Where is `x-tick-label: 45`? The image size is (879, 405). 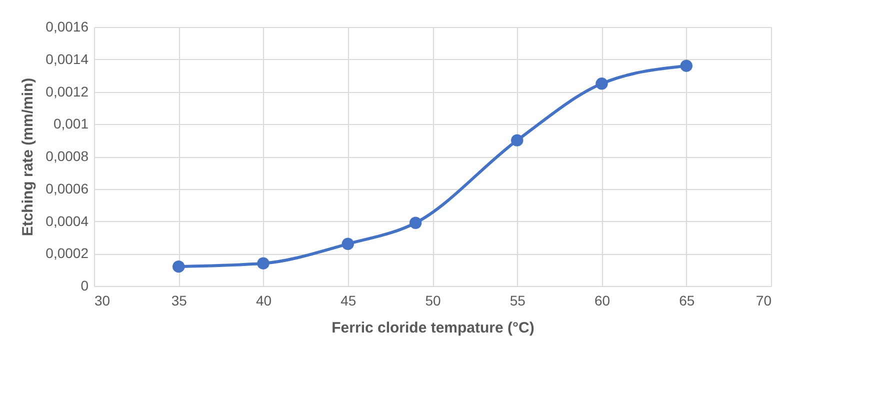 x-tick-label: 45 is located at coordinates (348, 300).